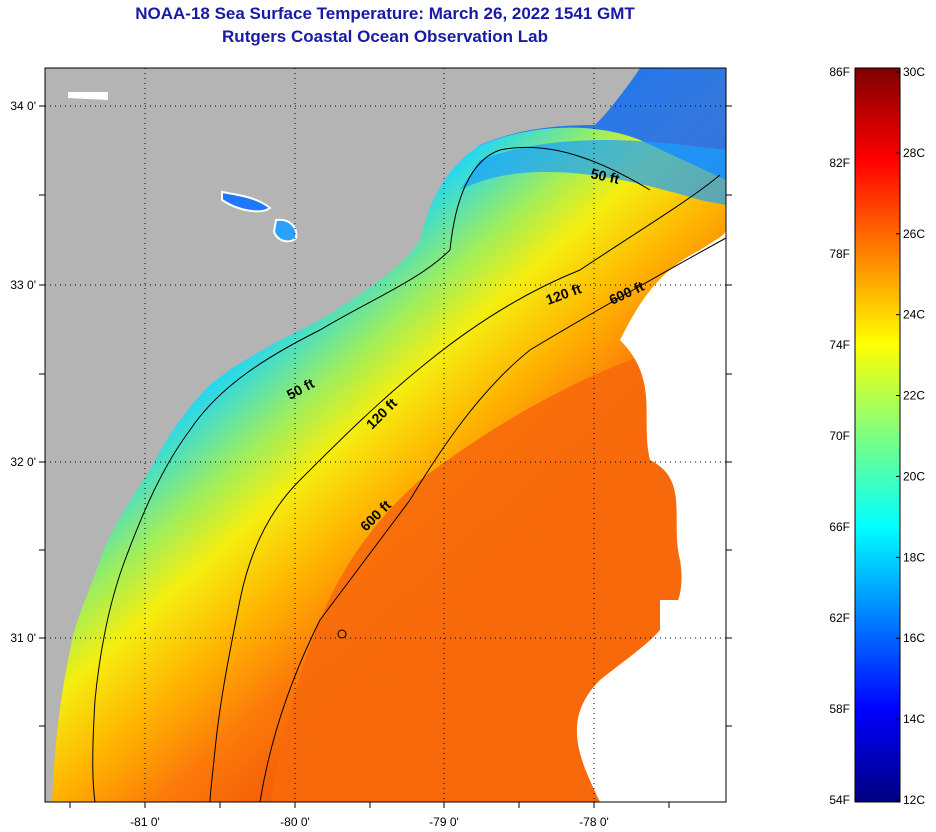 The height and width of the screenshot is (832, 936). I want to click on colorbar-c-label: 24C, so click(914, 315).